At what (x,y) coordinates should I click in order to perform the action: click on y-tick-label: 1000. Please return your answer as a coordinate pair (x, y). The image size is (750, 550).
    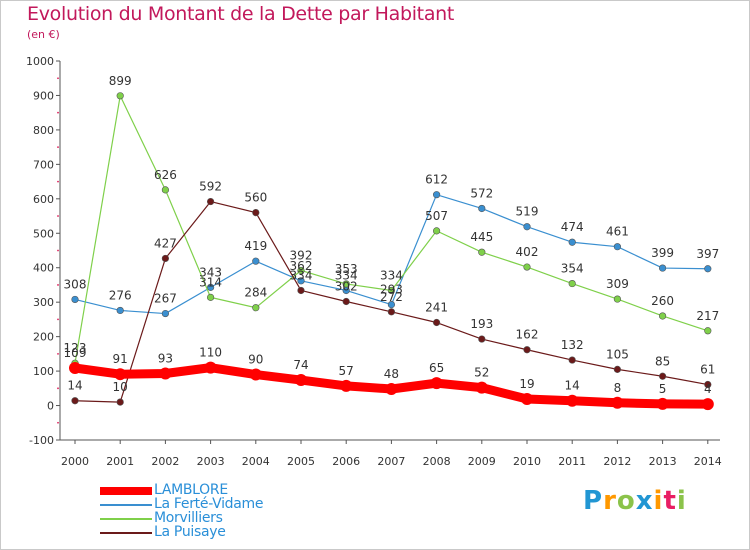
    Looking at the image, I should click on (40, 61).